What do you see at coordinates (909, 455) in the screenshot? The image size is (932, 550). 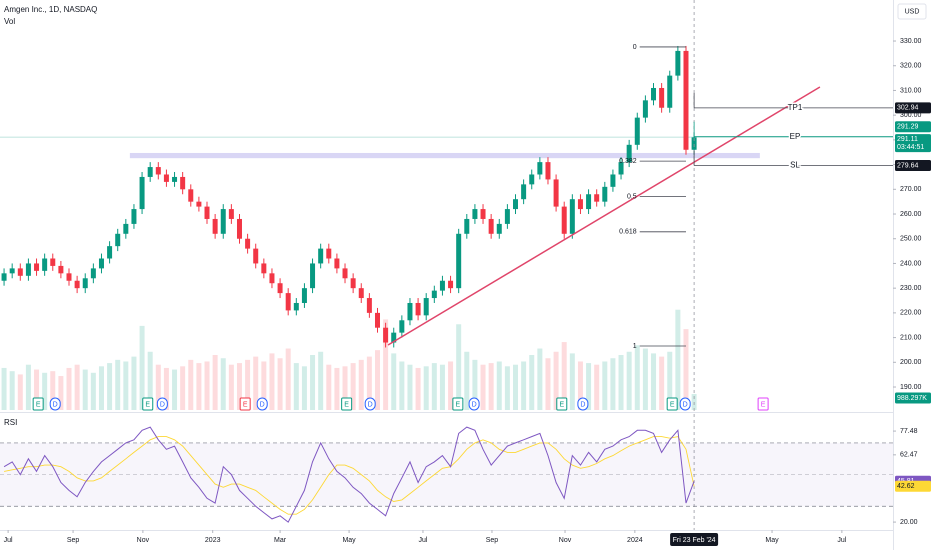 I see `rsi-y-tick-label: 62.47` at bounding box center [909, 455].